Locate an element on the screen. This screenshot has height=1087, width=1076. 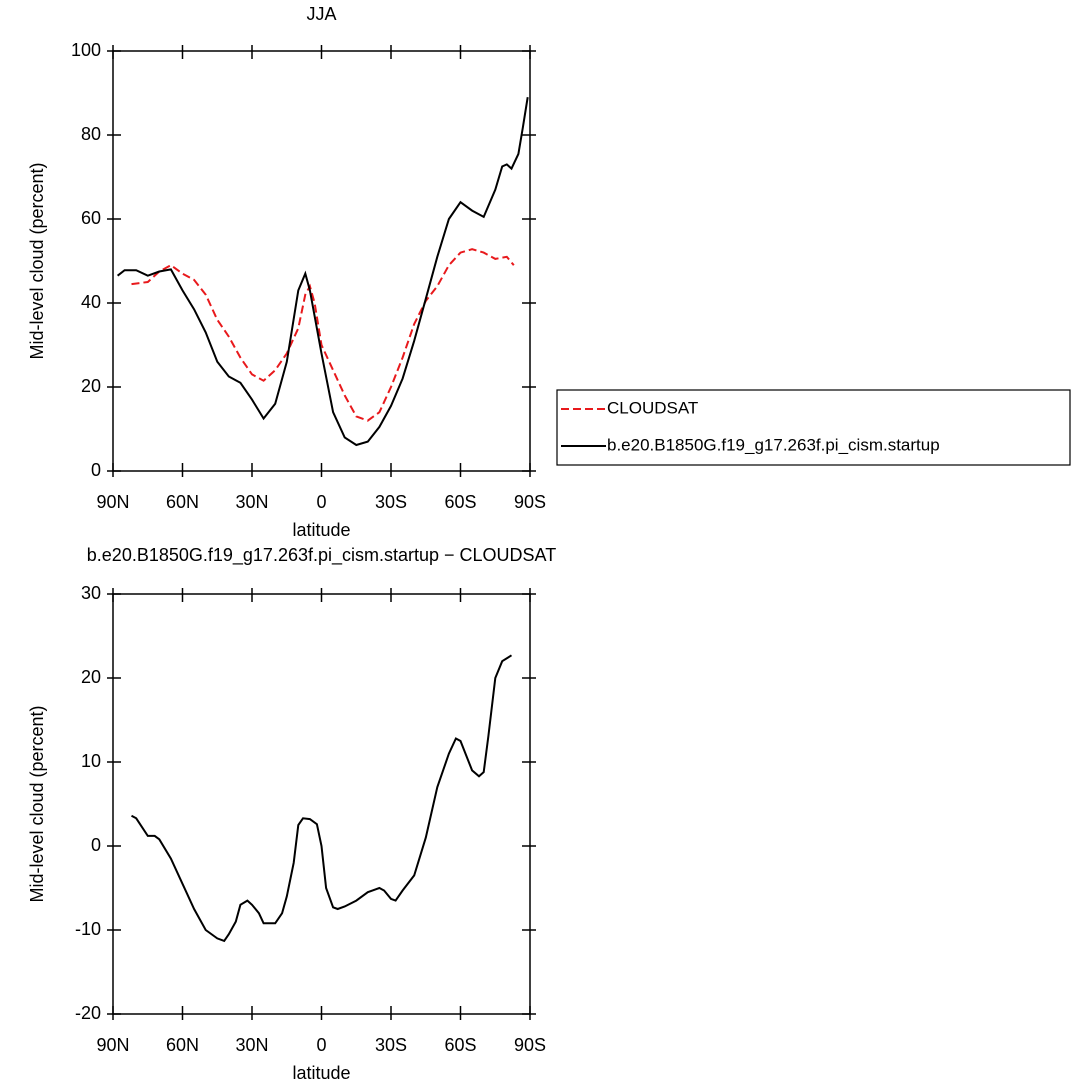
y-tick-label: -10 is located at coordinates (88, 929).